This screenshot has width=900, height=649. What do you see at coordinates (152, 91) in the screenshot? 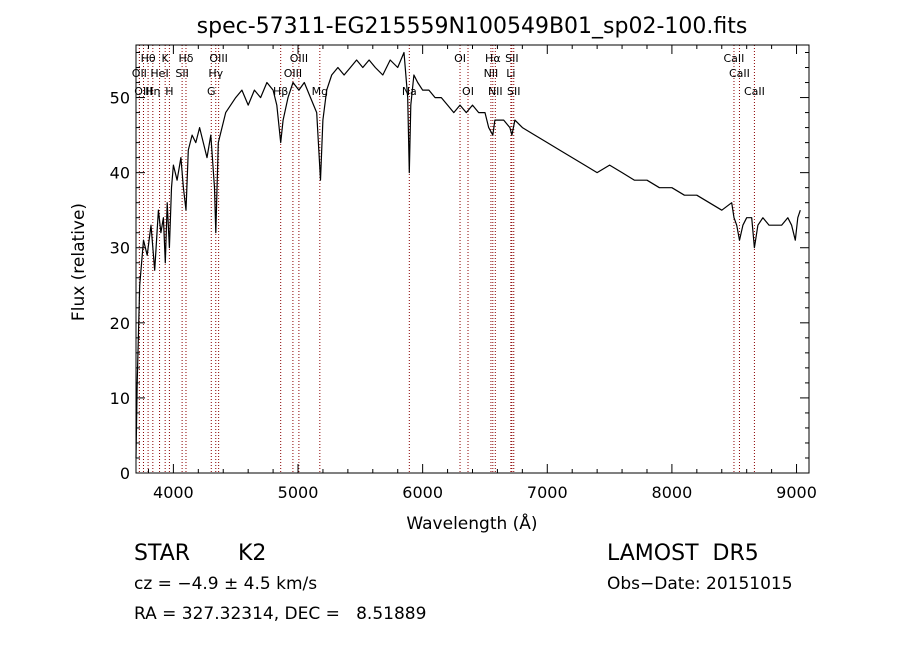
I see `line-marker-label-5: Hη` at bounding box center [152, 91].